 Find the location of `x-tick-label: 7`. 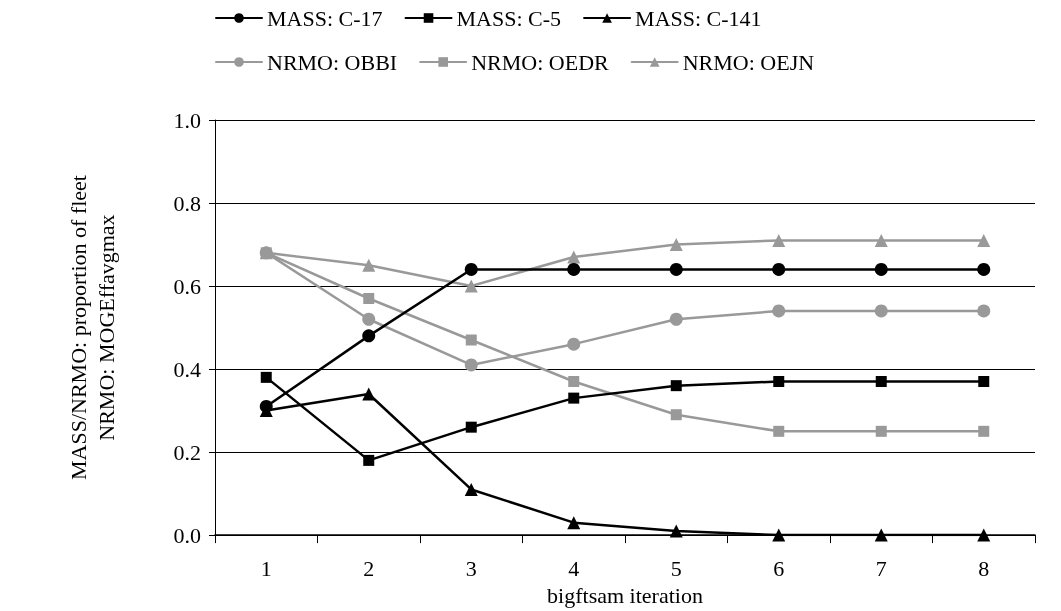

x-tick-label: 7 is located at coordinates (881, 568).